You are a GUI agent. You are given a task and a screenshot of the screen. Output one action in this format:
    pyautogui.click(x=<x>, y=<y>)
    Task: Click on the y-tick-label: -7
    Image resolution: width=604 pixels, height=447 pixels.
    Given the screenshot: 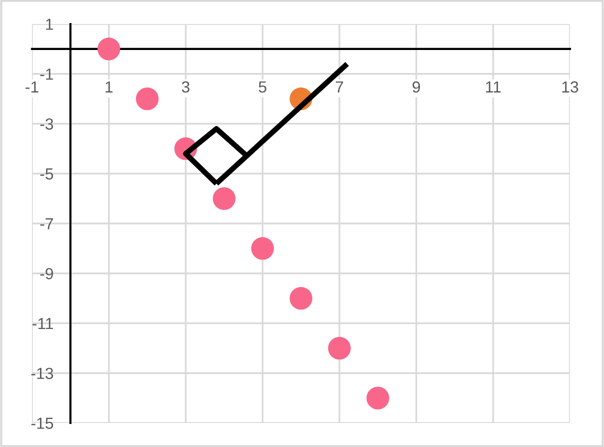 What is the action you would take?
    pyautogui.click(x=46, y=224)
    